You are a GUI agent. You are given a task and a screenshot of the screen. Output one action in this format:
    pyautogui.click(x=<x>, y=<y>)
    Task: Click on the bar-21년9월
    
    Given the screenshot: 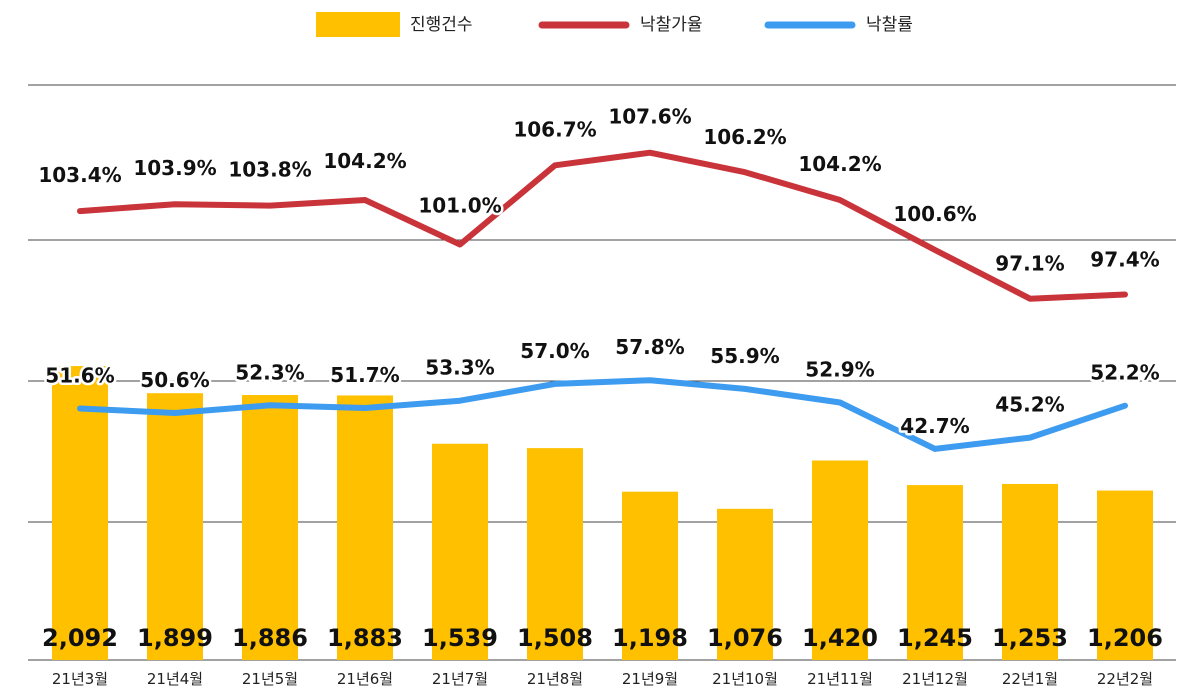 What is the action you would take?
    pyautogui.click(x=650, y=575)
    